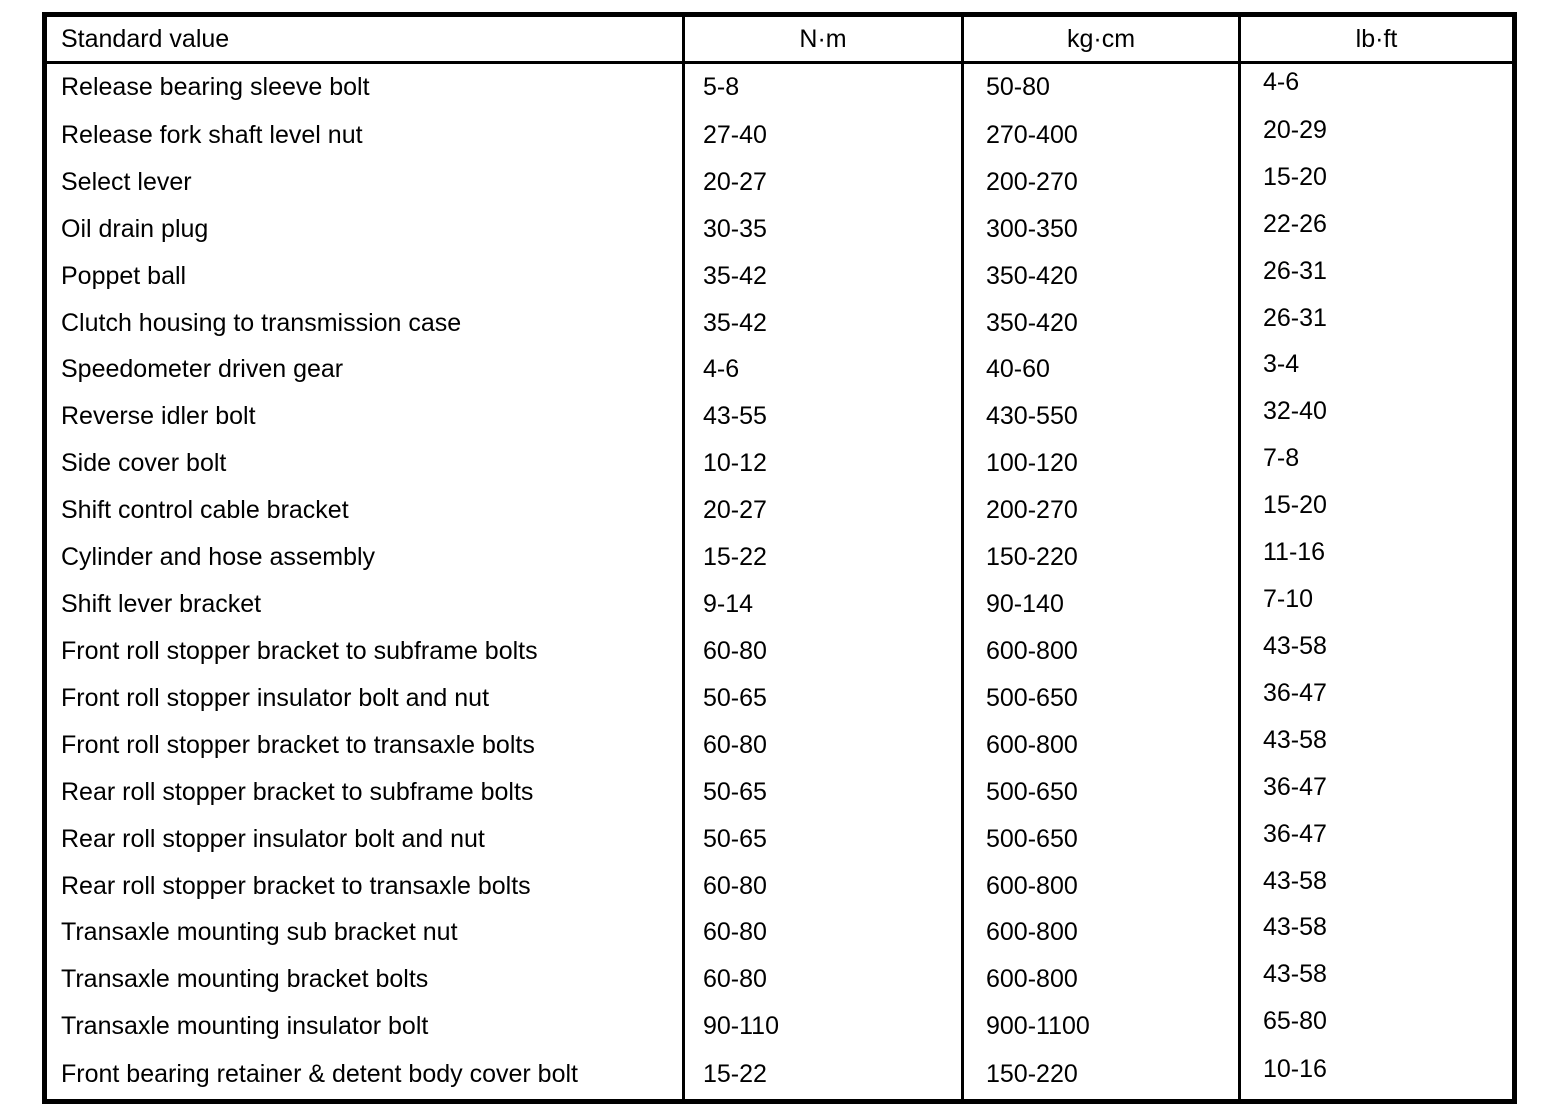 The width and height of the screenshot is (1568, 1118). I want to click on cell-lbft-value: 65-80, so click(1377, 1026).